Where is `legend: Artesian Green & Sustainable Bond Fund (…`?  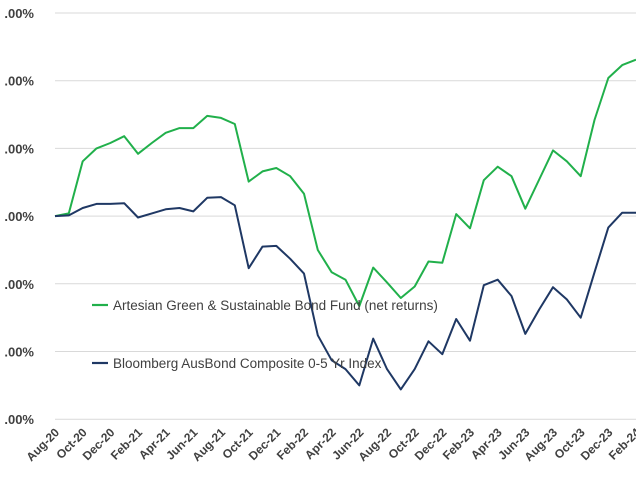
legend: Artesian Green & Sustainable Bond Fund (… is located at coordinates (265, 334).